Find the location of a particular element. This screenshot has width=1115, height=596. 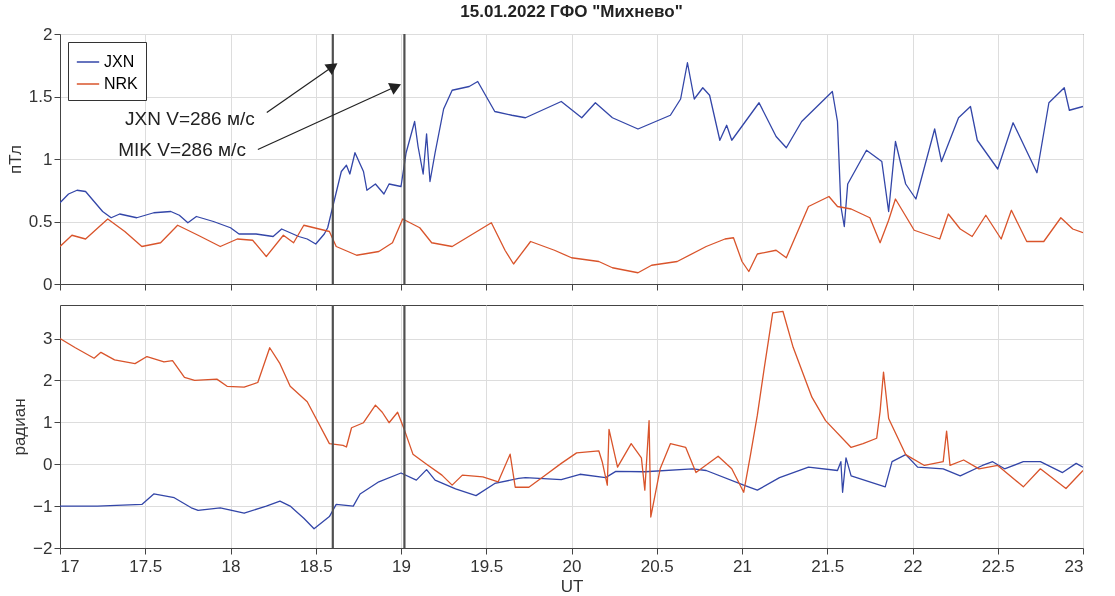

x-tick-label: 19.5 is located at coordinates (487, 566).